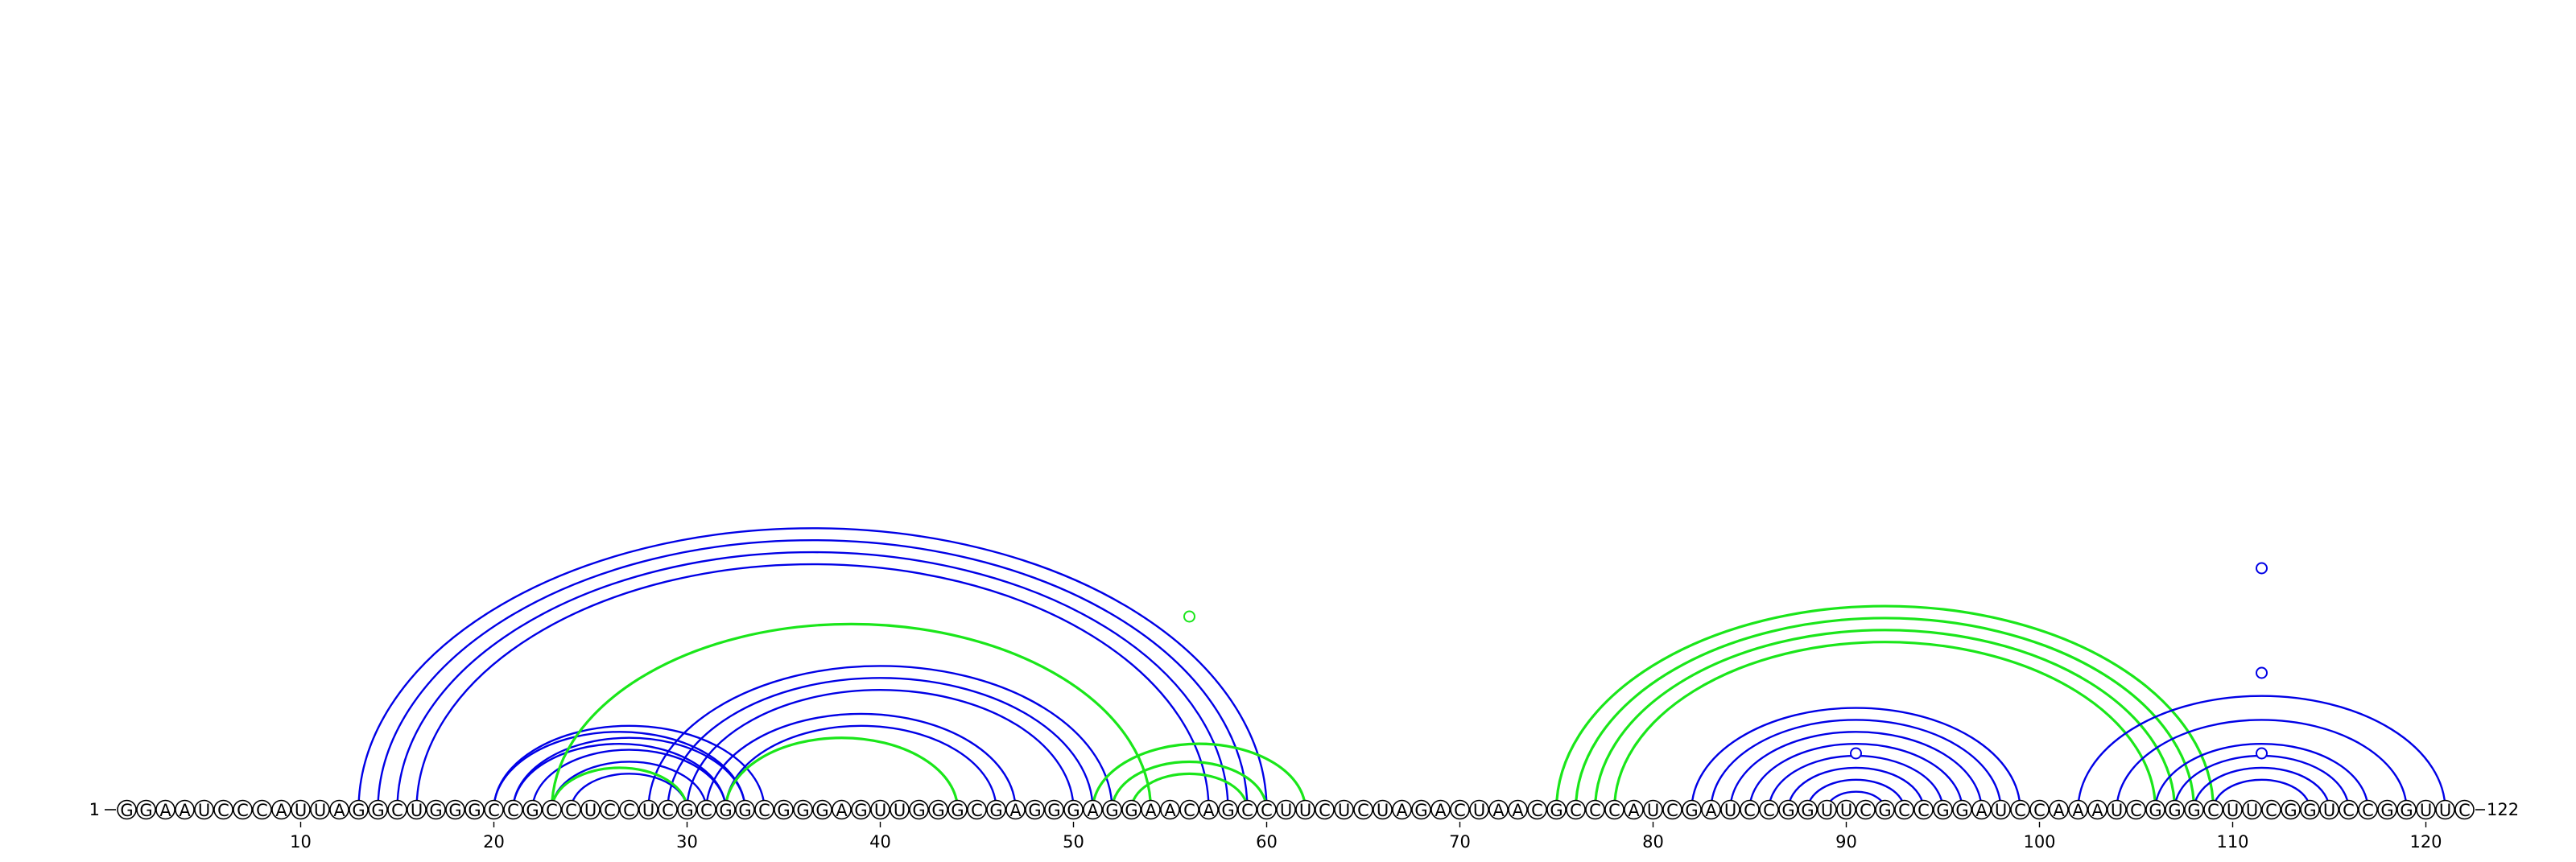 This screenshot has width=2576, height=862. What do you see at coordinates (2097, 809) in the screenshot?
I see `nucleotide-103: A` at bounding box center [2097, 809].